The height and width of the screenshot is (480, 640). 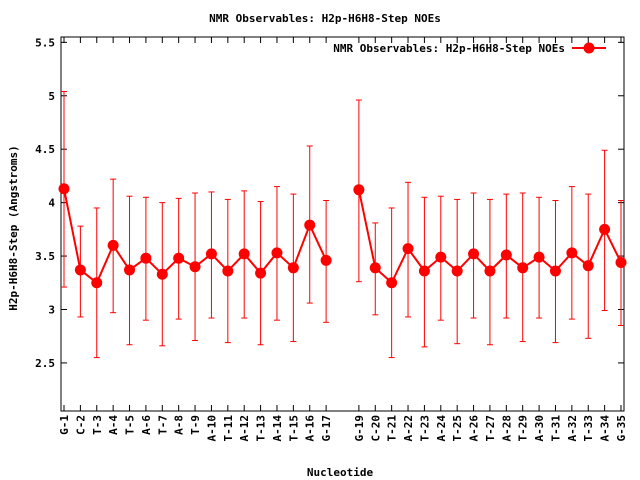 What do you see at coordinates (310, 428) in the screenshot?
I see `x-tick-label: A-16` at bounding box center [310, 428].